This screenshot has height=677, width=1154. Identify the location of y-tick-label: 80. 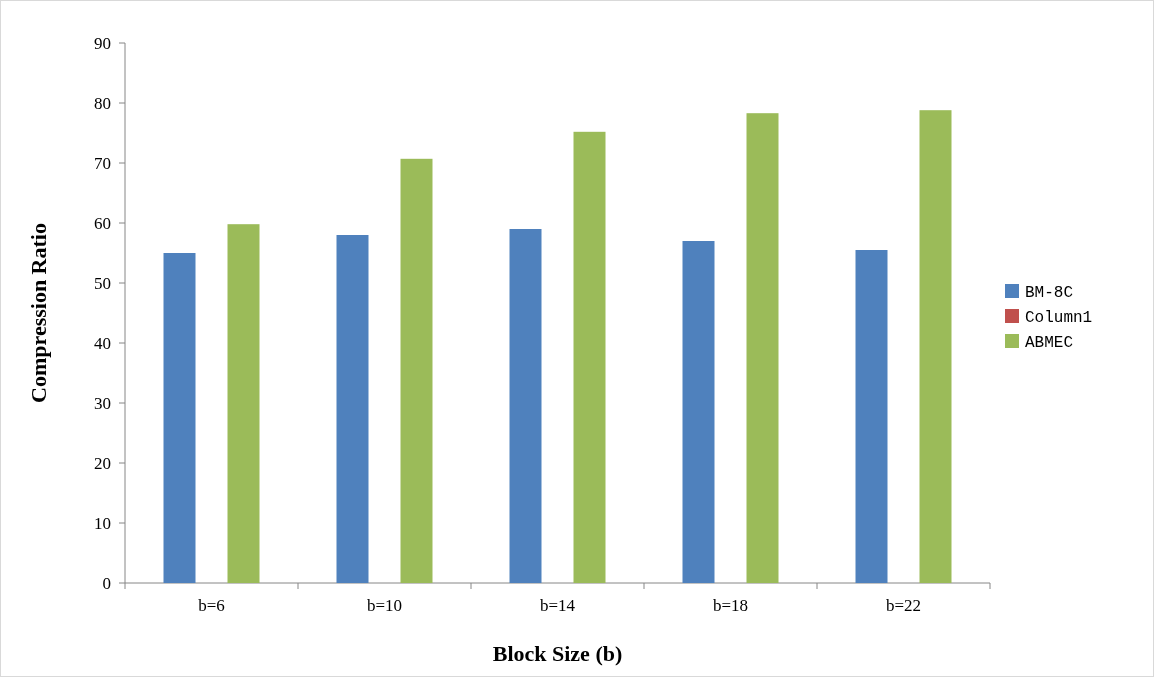
(102, 103).